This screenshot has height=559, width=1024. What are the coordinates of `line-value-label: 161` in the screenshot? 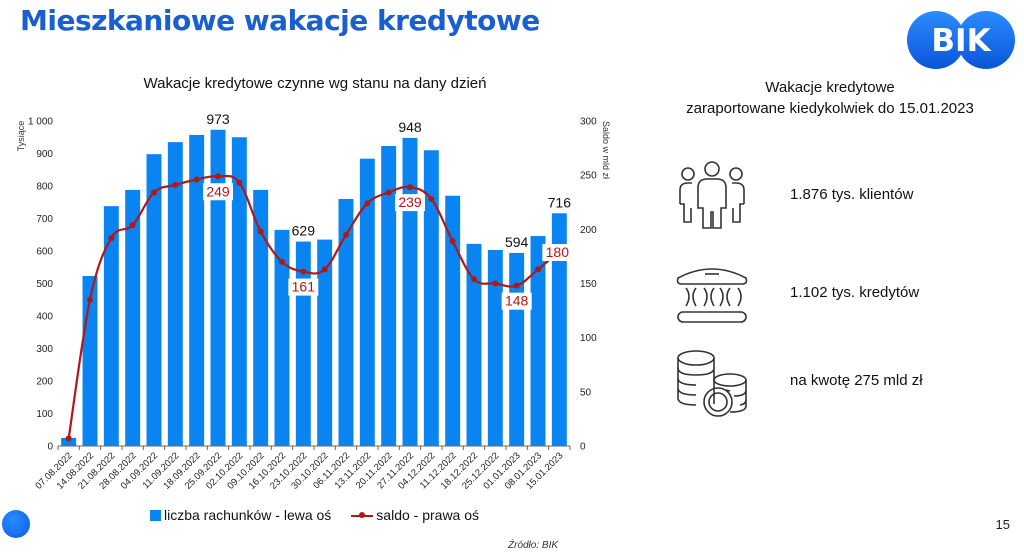 It's located at (304, 287).